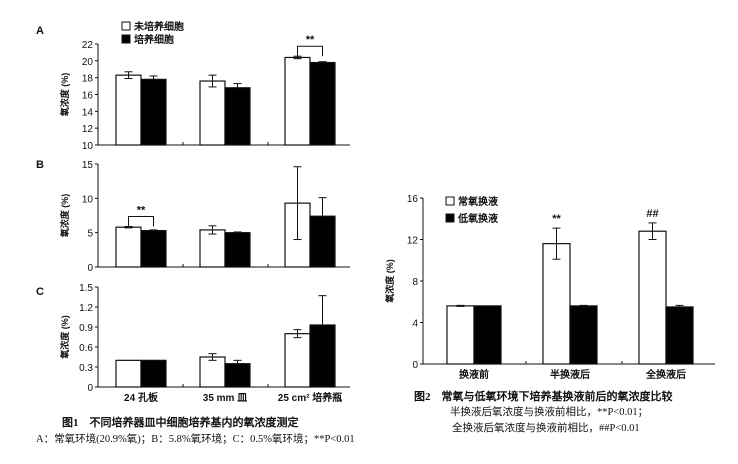 This screenshot has width=738, height=464. What do you see at coordinates (652, 214) in the screenshot?
I see `significance-marker: ##` at bounding box center [652, 214].